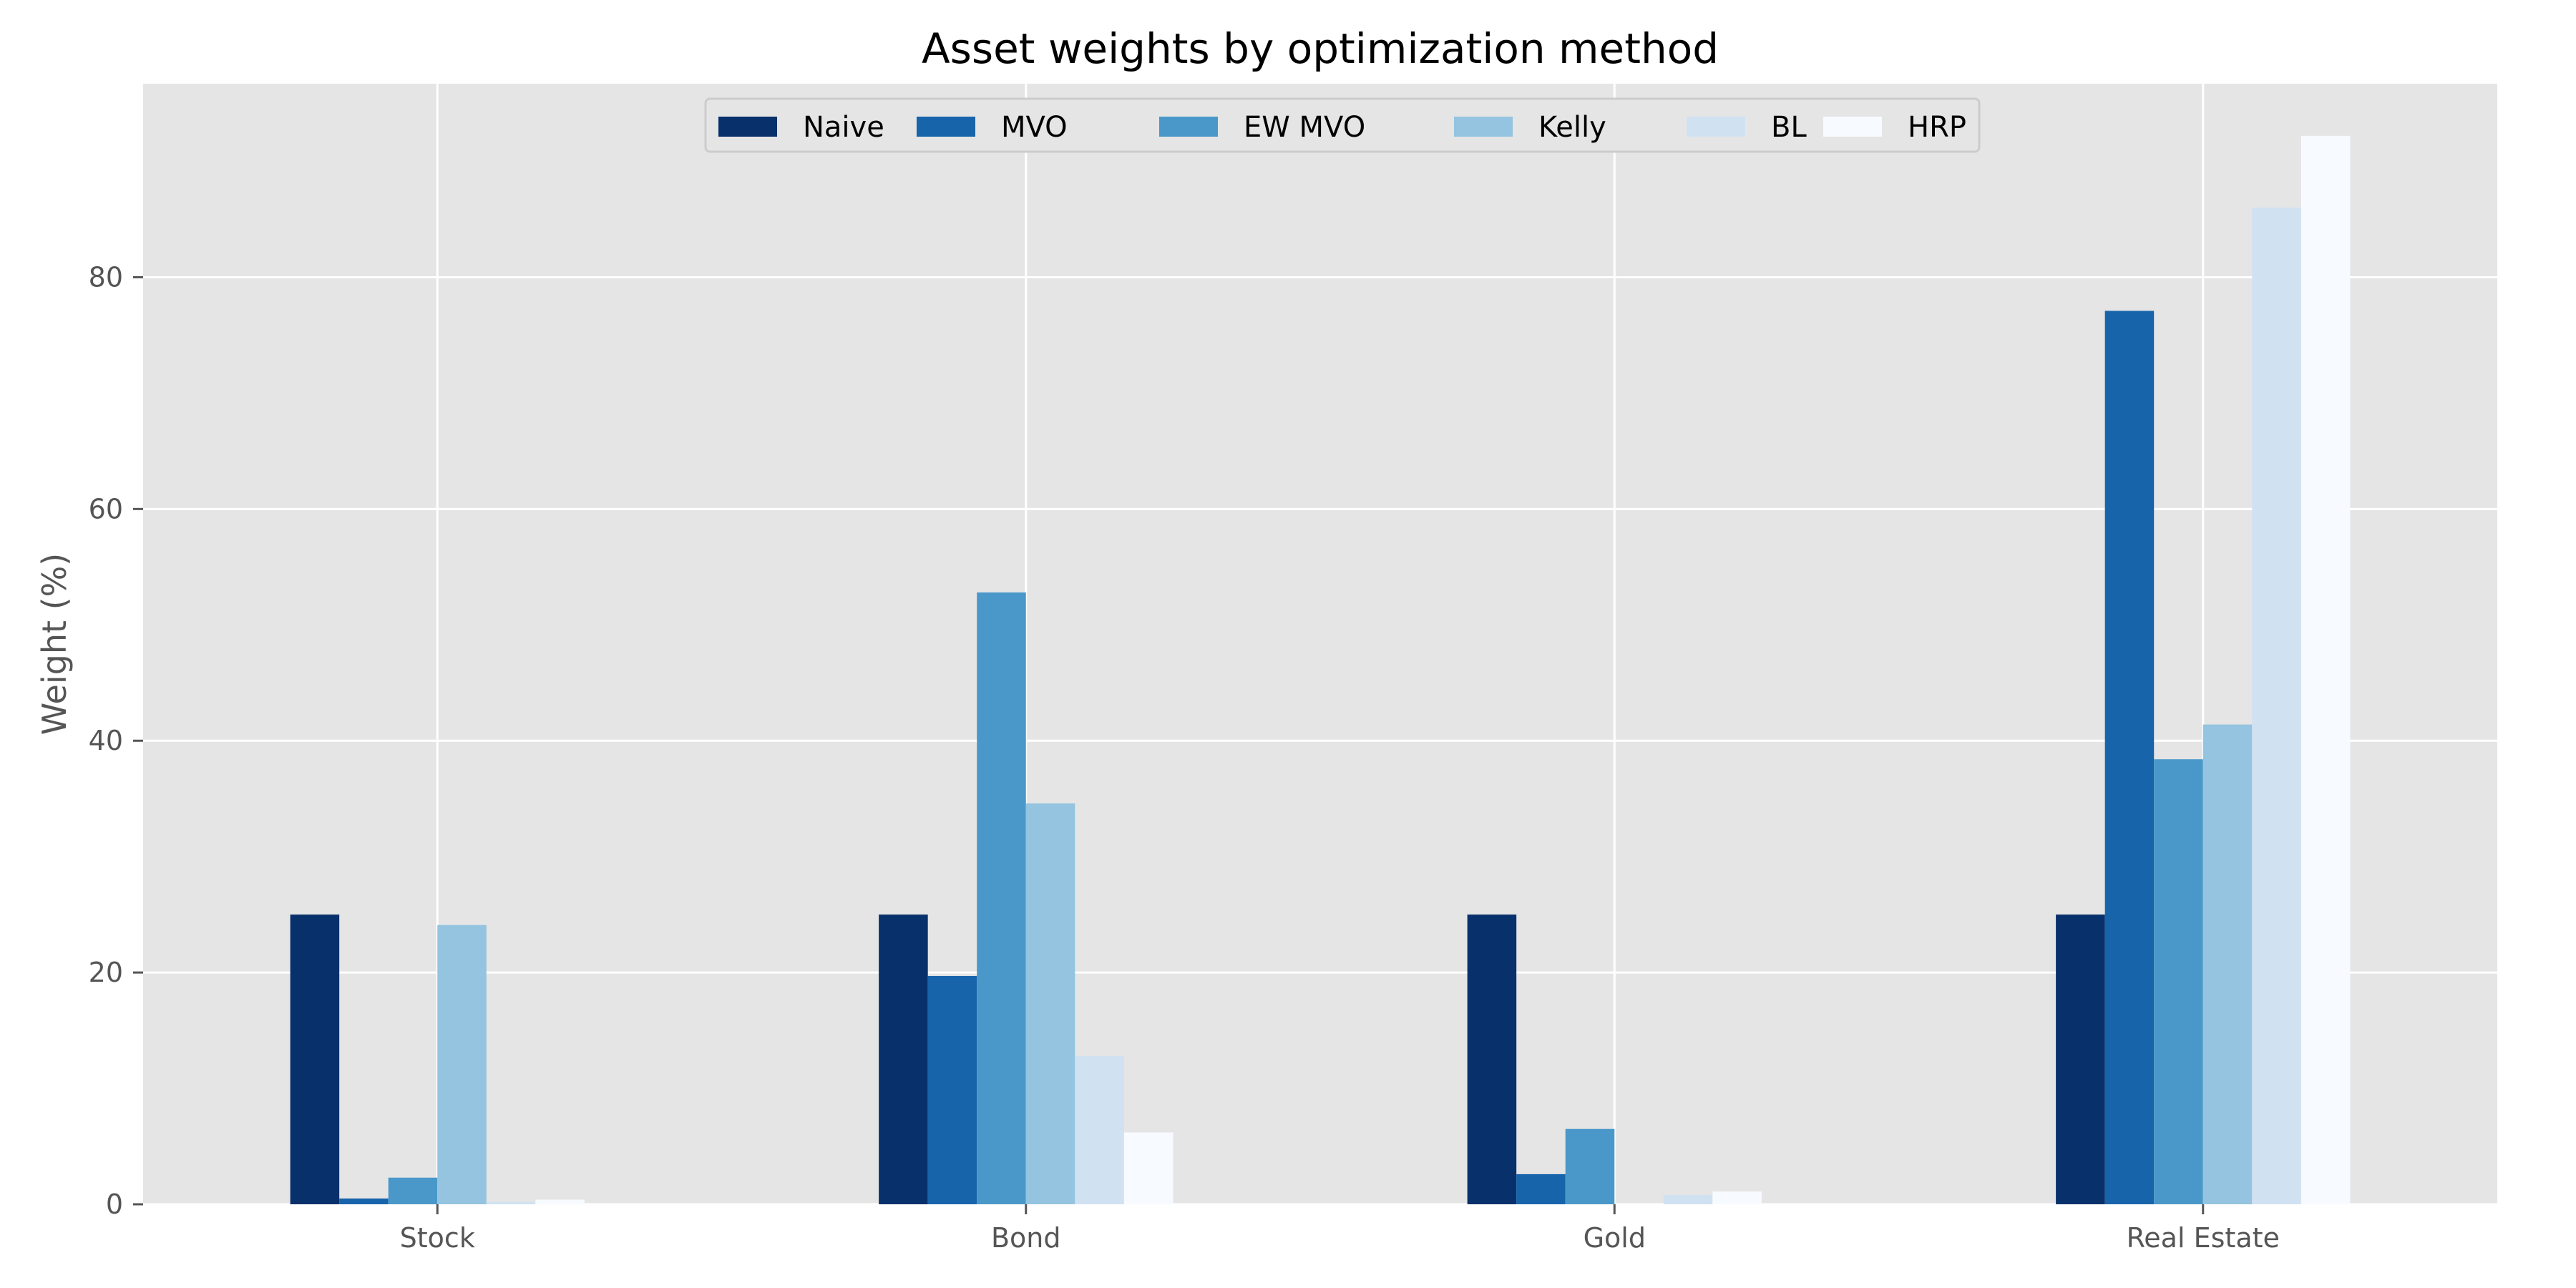  What do you see at coordinates (1026, 1238) in the screenshot?
I see `x-tick-label: Bond` at bounding box center [1026, 1238].